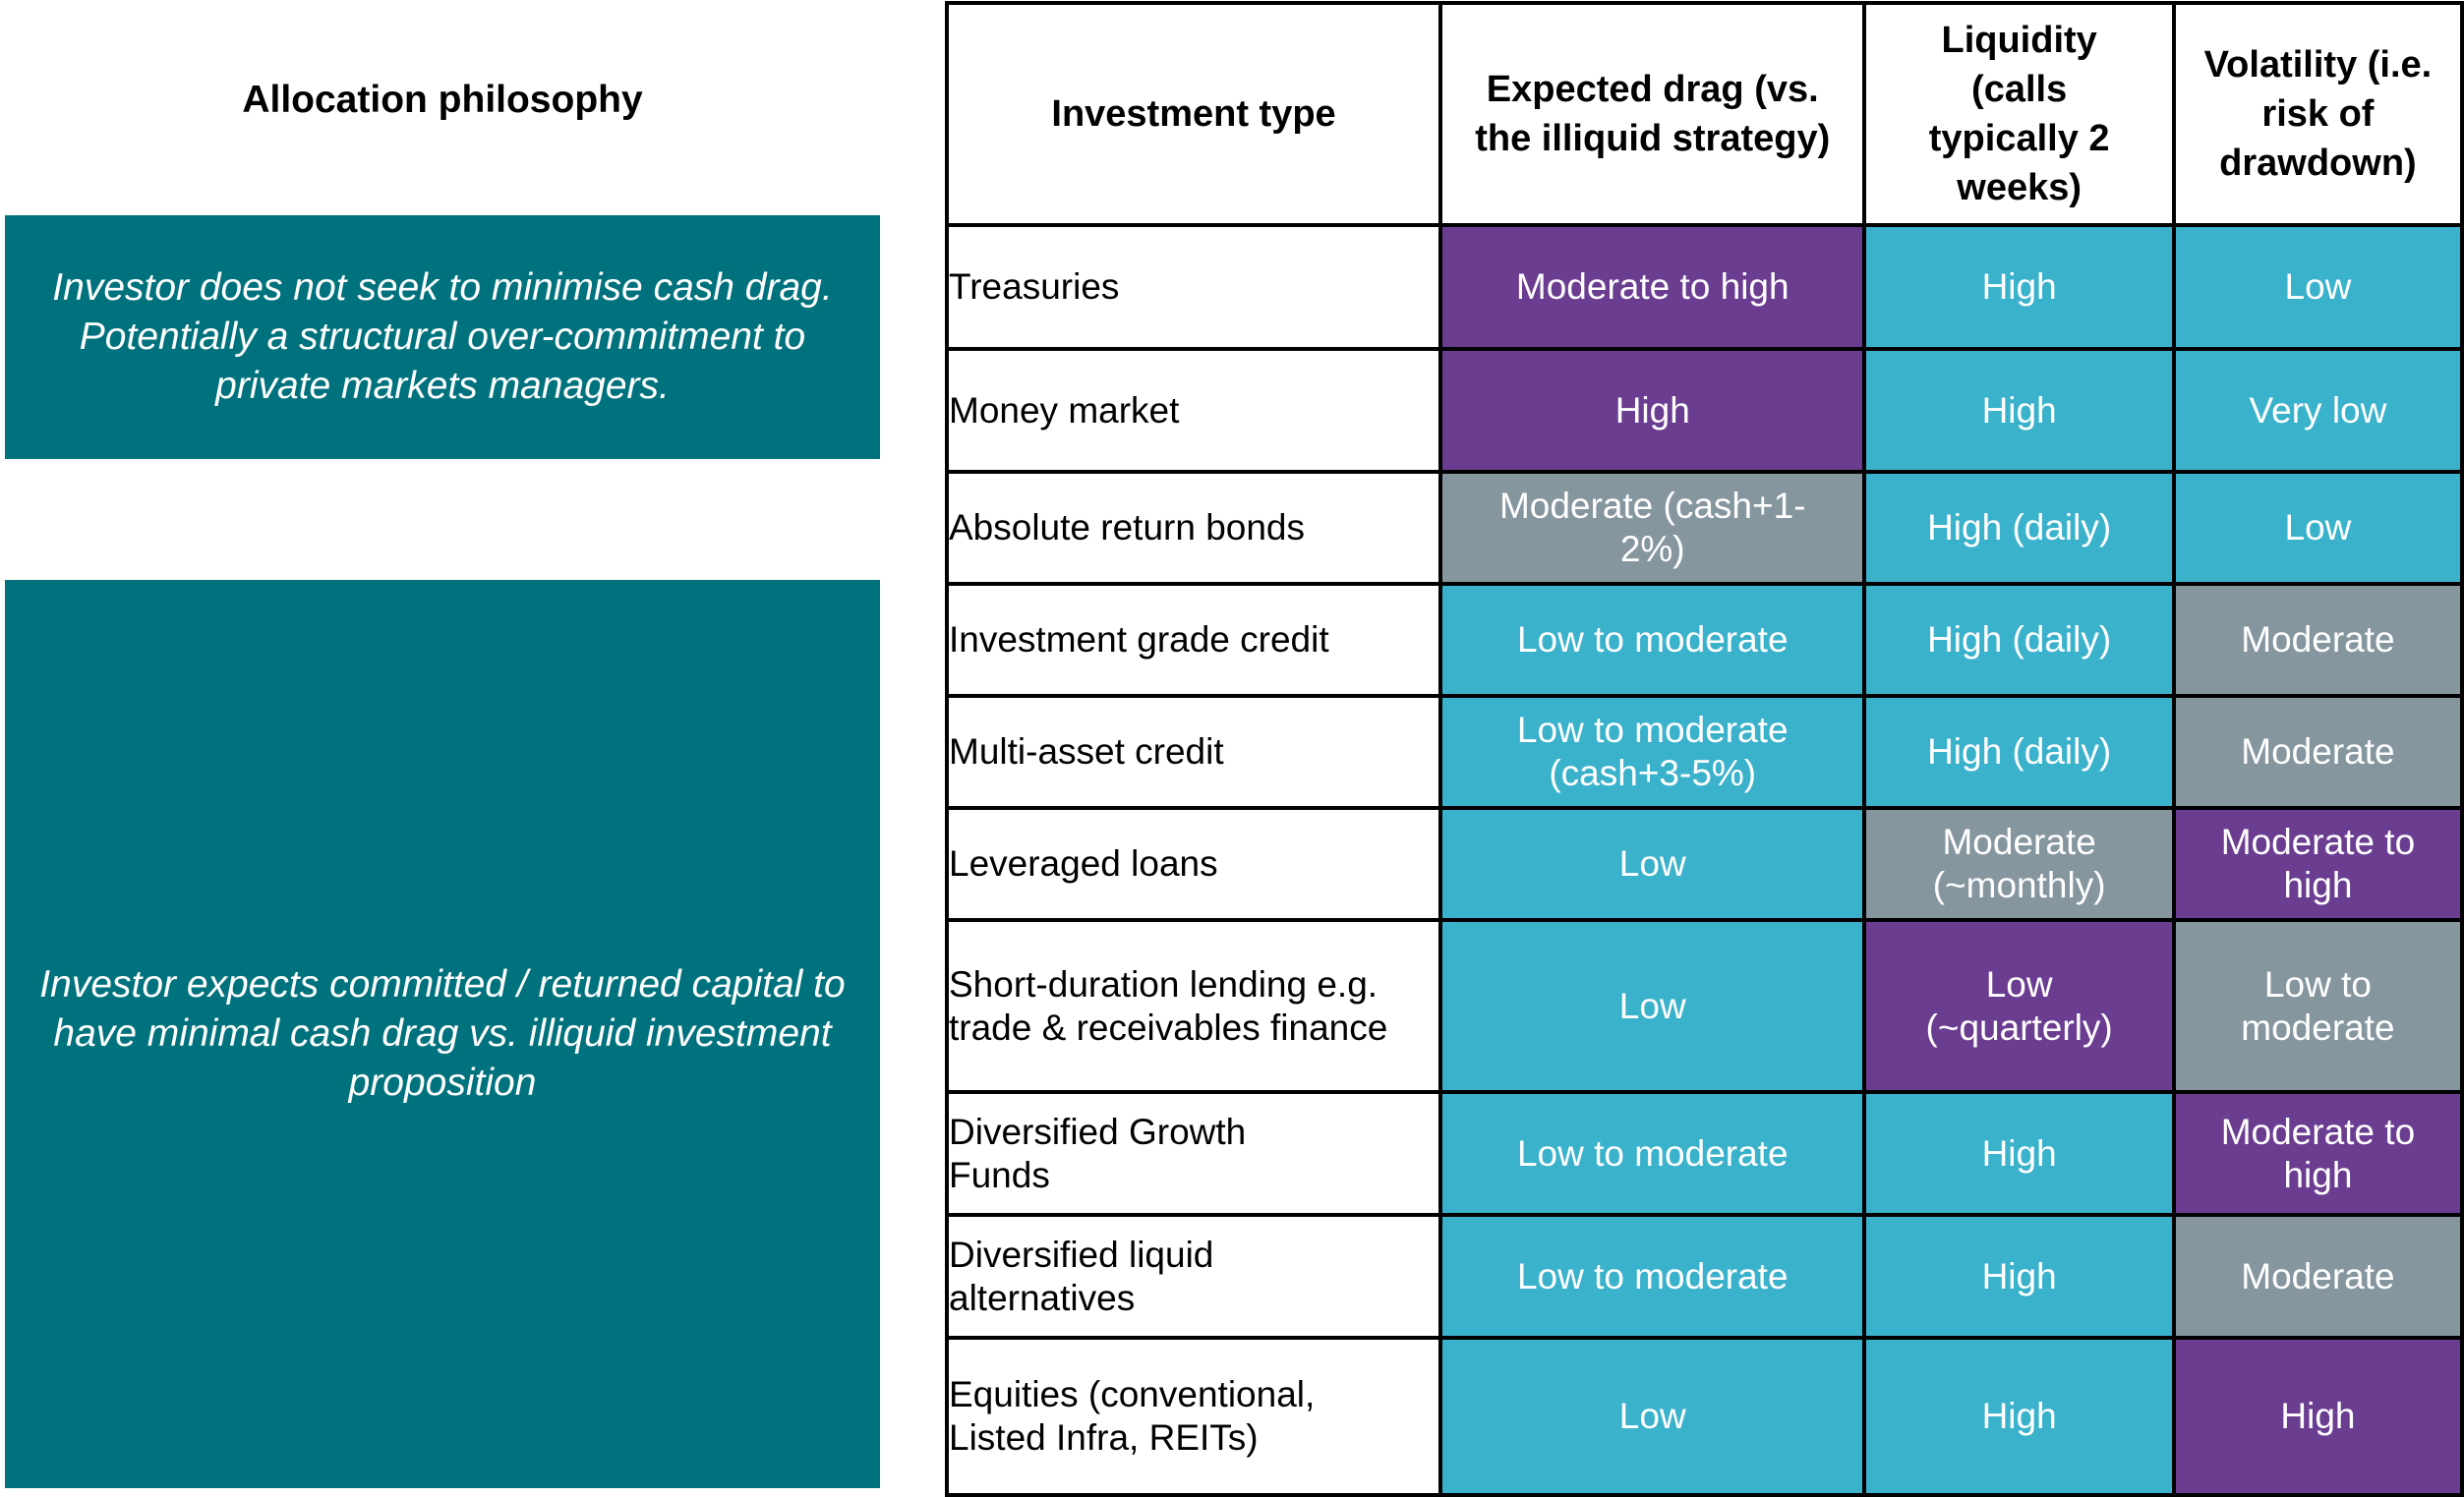  I want to click on cell-investment-type: Treasuries, so click(1193, 287).